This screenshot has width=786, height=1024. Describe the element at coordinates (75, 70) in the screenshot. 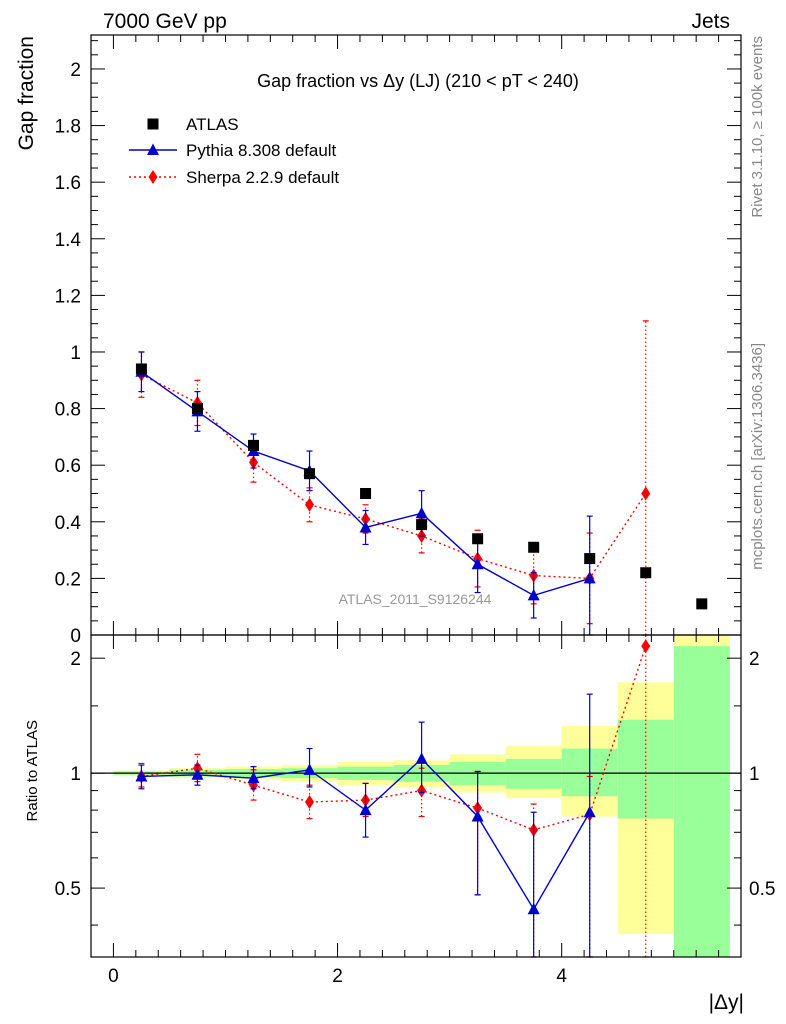

I see `main-y-tick-label: 2` at that location.